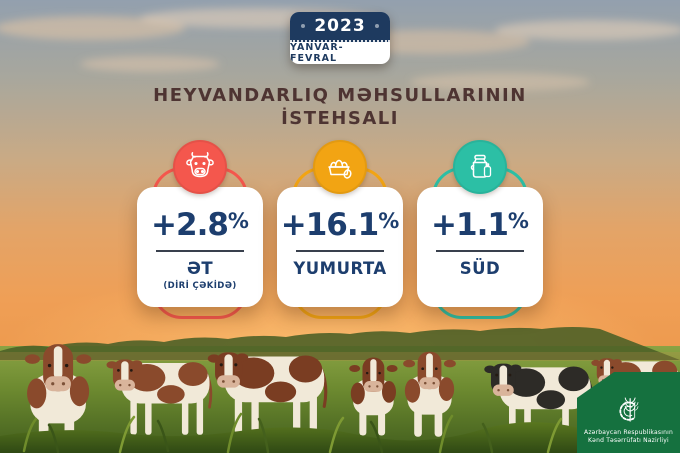 The height and width of the screenshot is (453, 680). What do you see at coordinates (340, 268) in the screenshot?
I see `category-label: YUMURTA` at bounding box center [340, 268].